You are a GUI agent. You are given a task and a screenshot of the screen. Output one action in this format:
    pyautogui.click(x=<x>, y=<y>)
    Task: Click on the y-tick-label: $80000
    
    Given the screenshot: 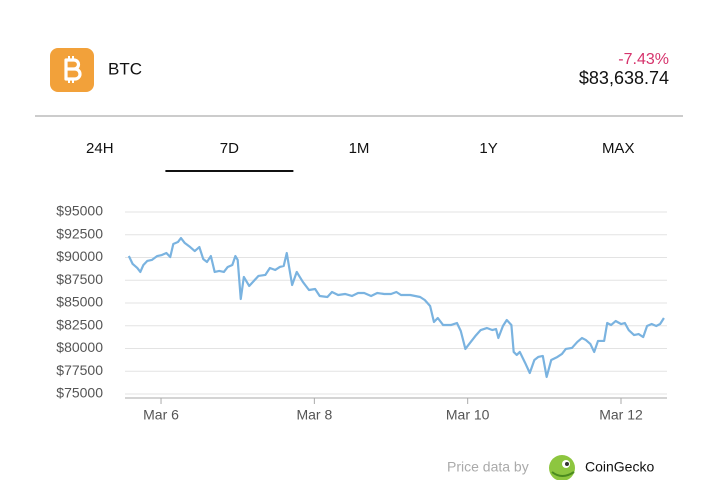 What is the action you would take?
    pyautogui.click(x=79, y=347)
    